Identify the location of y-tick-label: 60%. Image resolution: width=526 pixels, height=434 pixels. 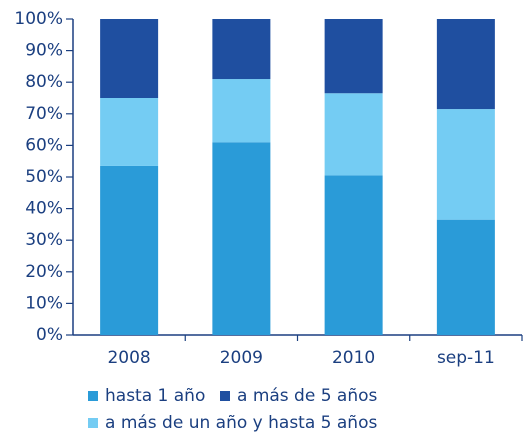
(44, 145).